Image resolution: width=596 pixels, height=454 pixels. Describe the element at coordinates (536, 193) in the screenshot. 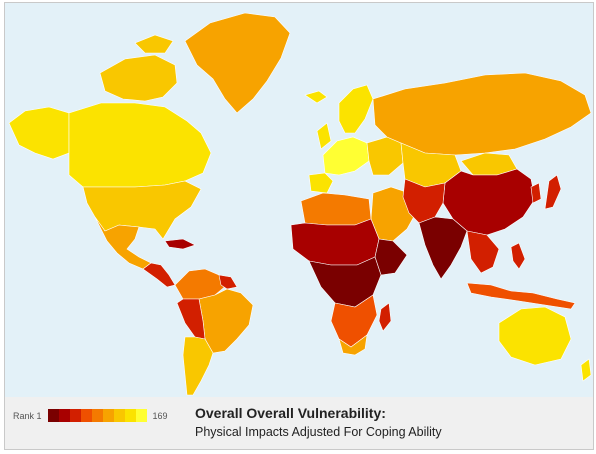

I see `region-korea` at that location.